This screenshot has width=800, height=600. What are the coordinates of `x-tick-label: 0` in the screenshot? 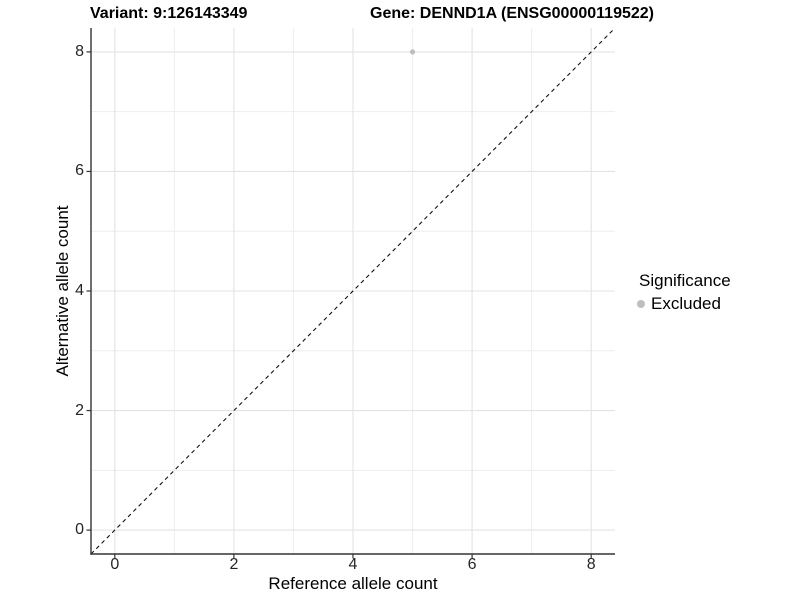 It's located at (115, 564).